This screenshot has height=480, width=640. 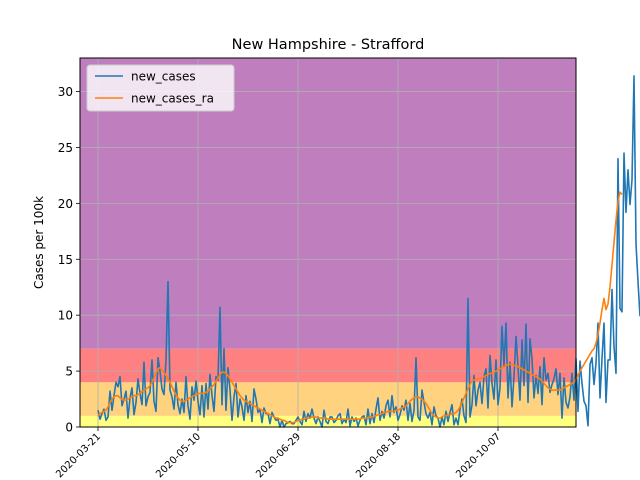 What do you see at coordinates (69, 372) in the screenshot?
I see `y-tick-label: 5` at bounding box center [69, 372].